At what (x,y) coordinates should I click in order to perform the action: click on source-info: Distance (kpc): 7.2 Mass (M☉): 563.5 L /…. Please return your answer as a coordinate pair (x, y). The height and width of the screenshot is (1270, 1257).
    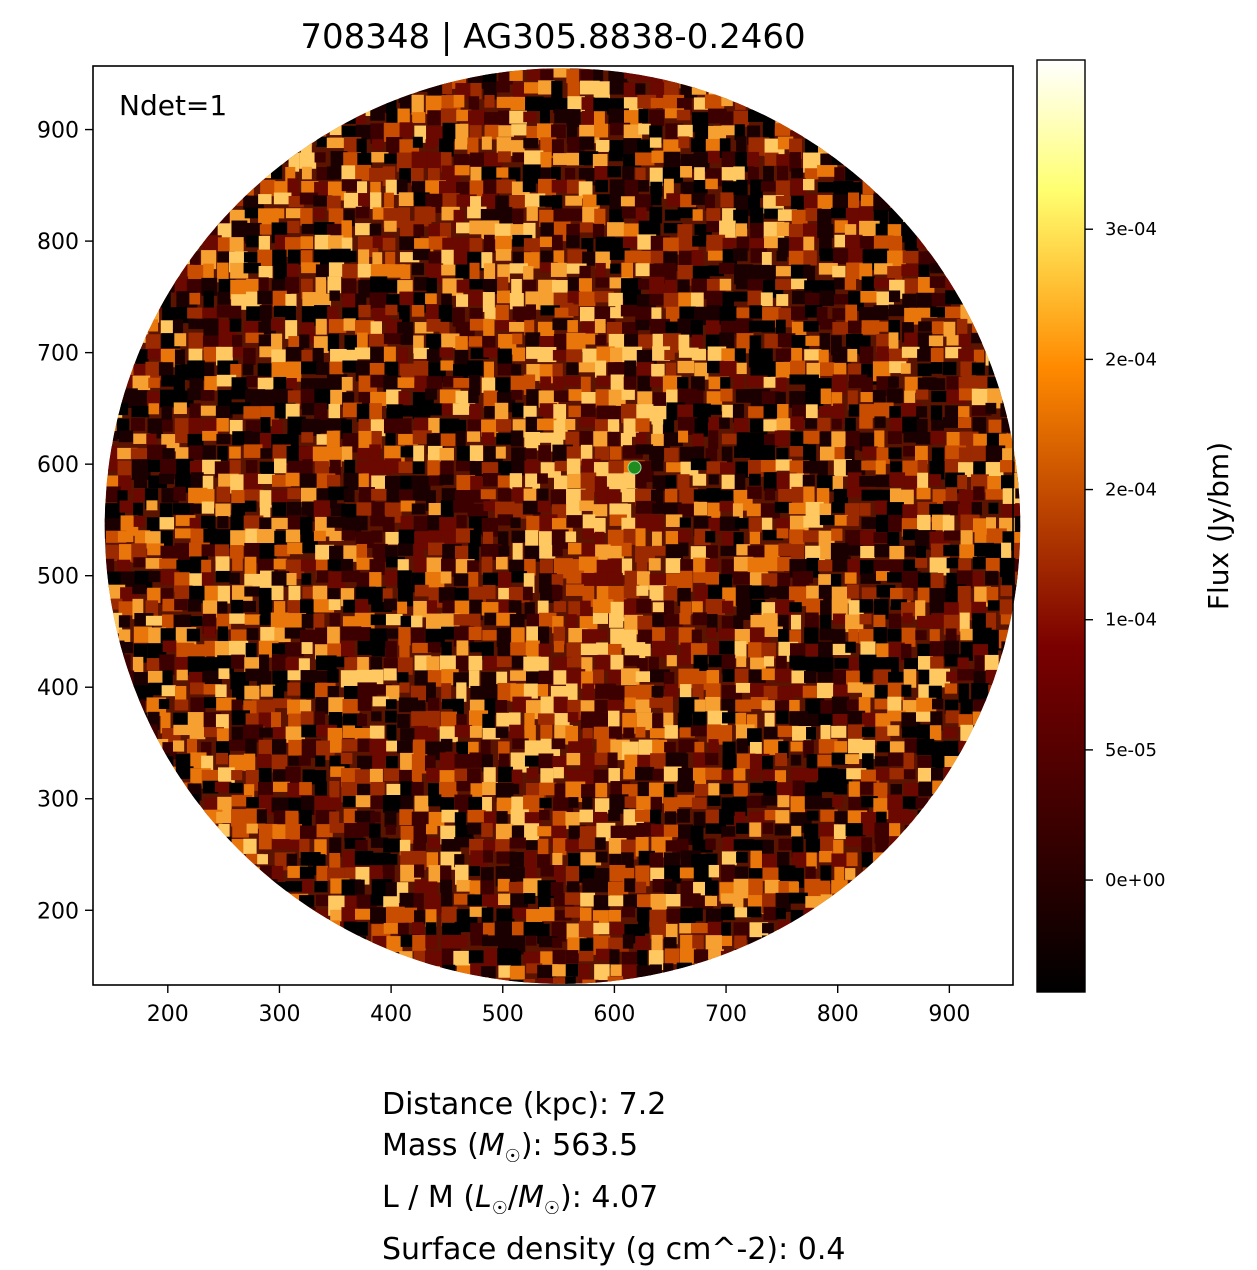
    Looking at the image, I should click on (613, 1177).